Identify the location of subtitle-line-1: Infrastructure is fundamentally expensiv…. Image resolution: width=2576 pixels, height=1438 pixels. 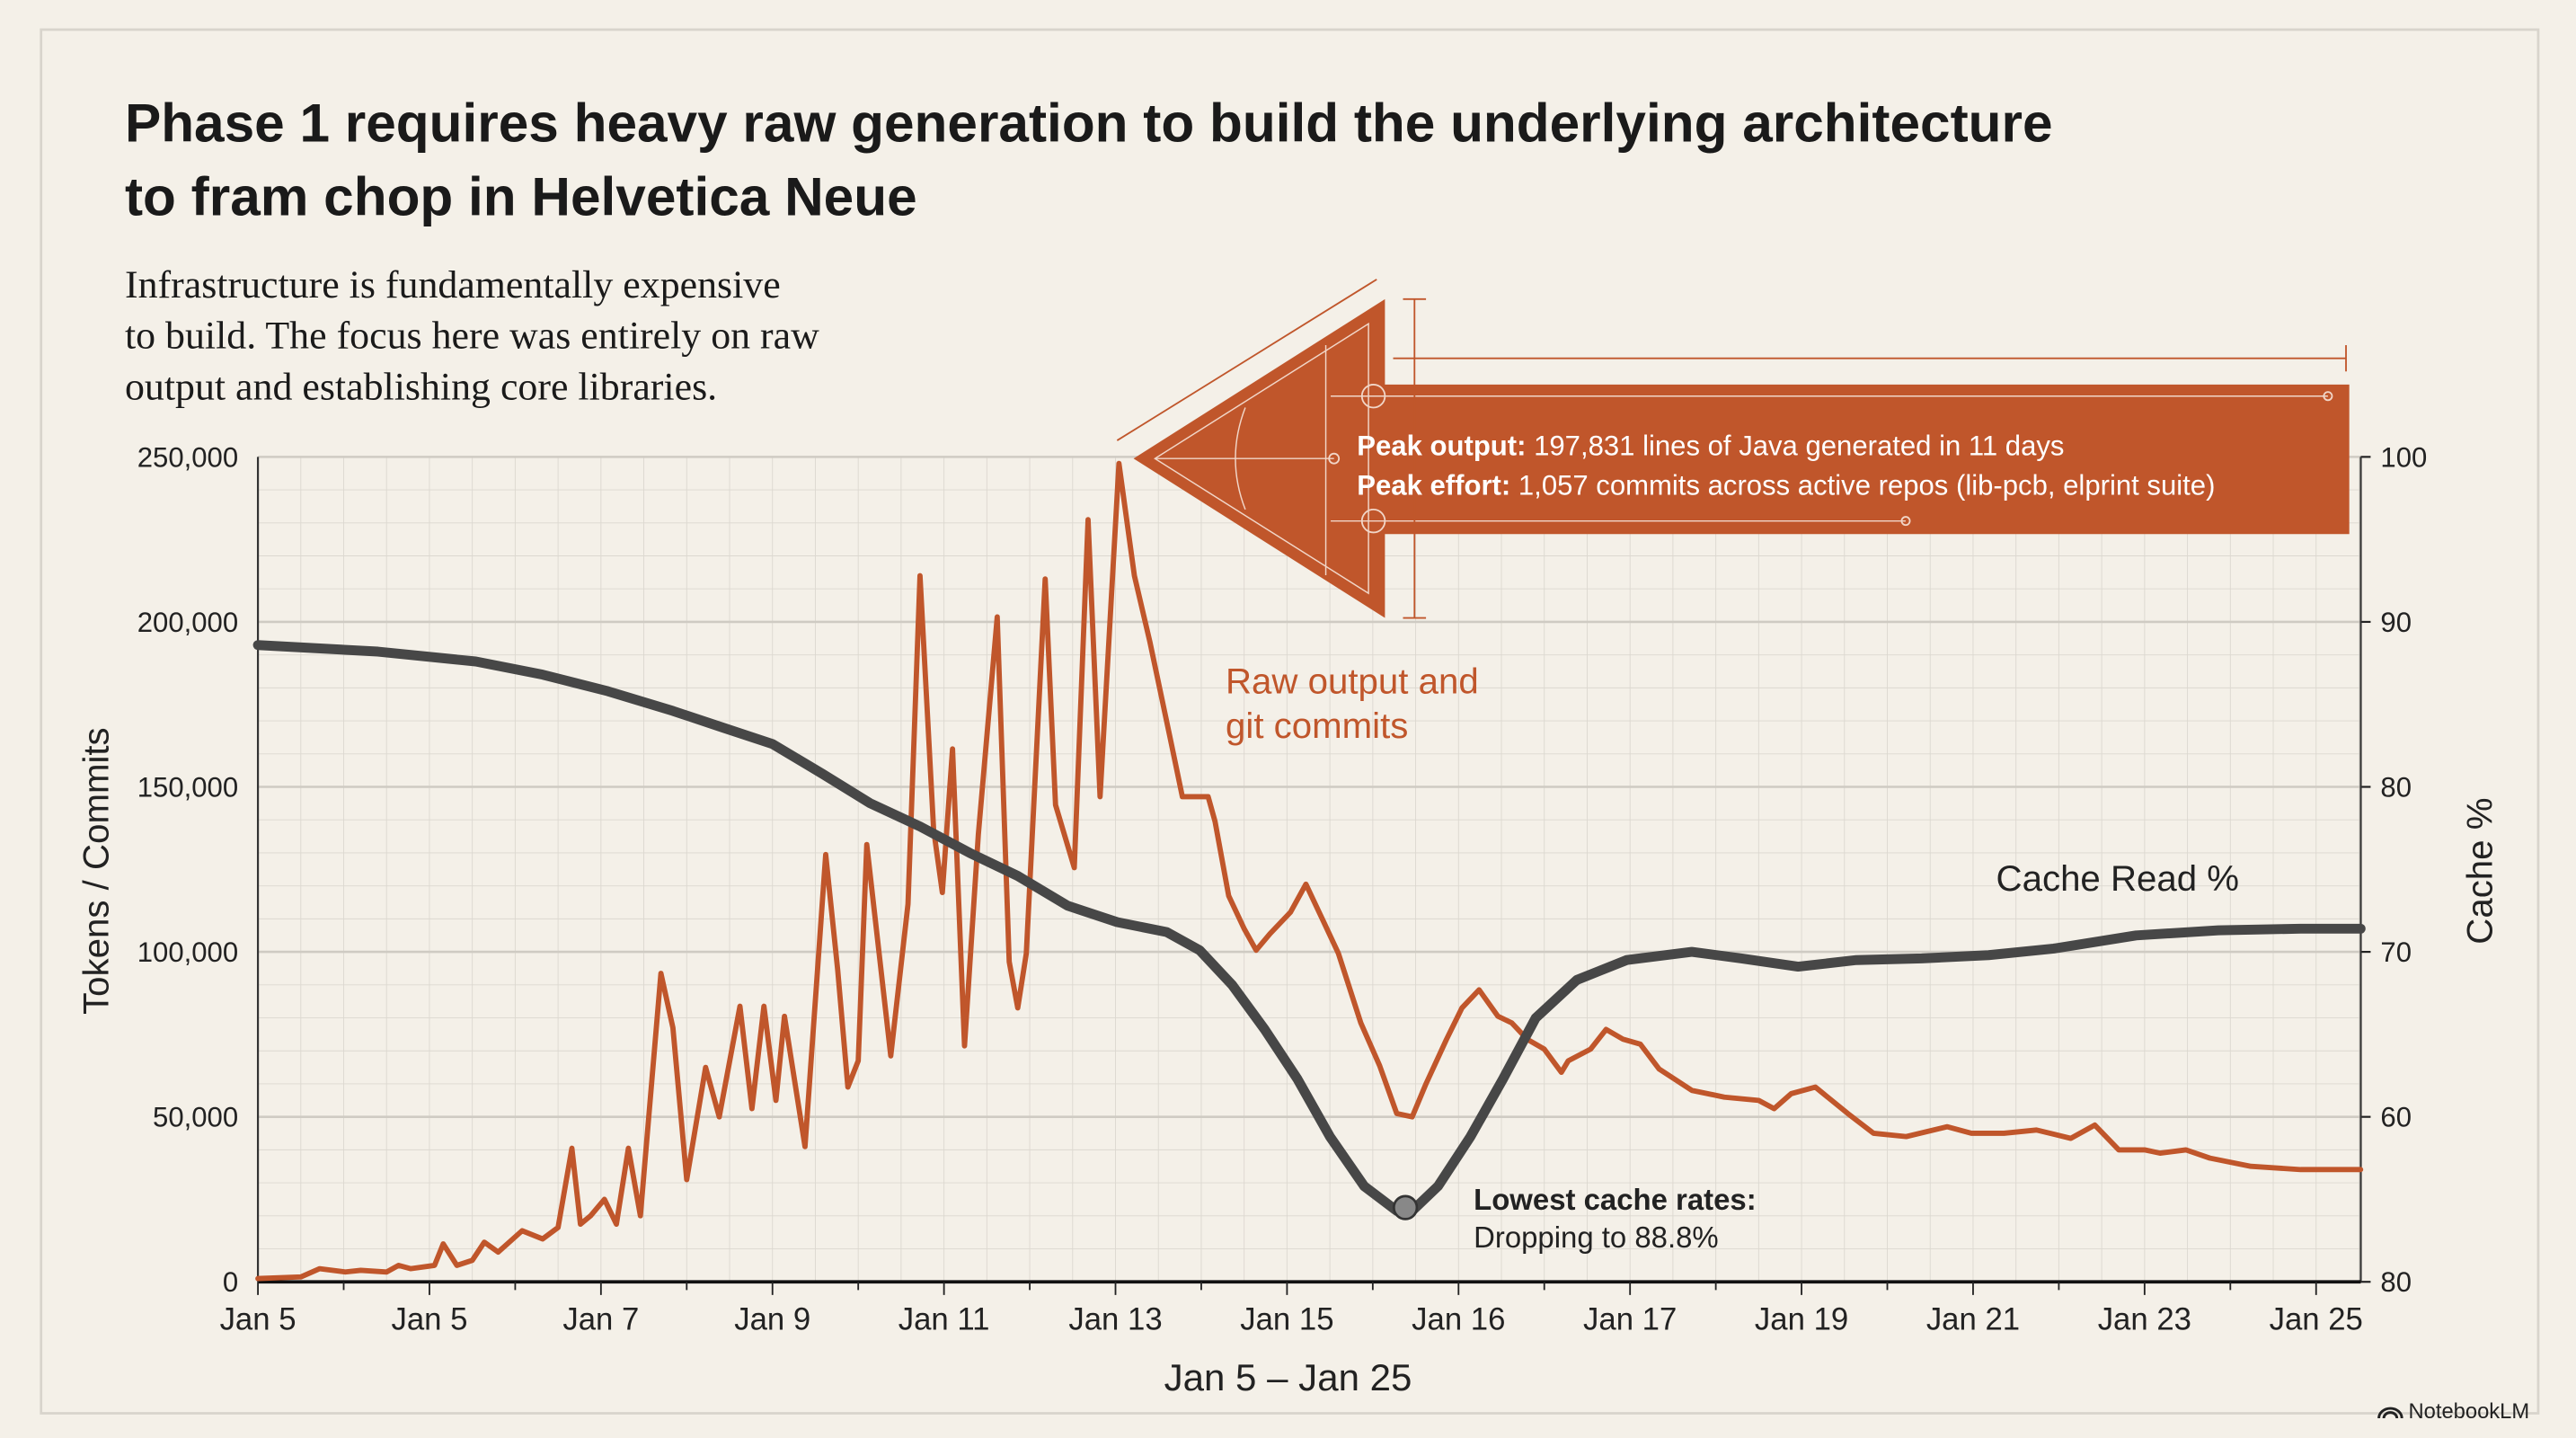
(453, 284).